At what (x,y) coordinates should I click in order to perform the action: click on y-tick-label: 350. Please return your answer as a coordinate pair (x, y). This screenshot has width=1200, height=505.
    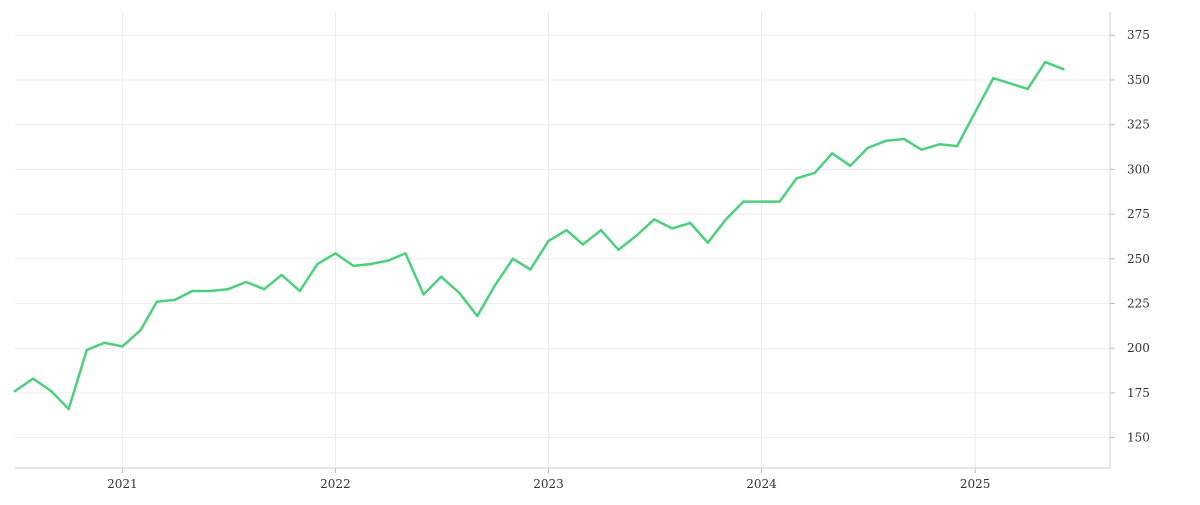
    Looking at the image, I should click on (1138, 80).